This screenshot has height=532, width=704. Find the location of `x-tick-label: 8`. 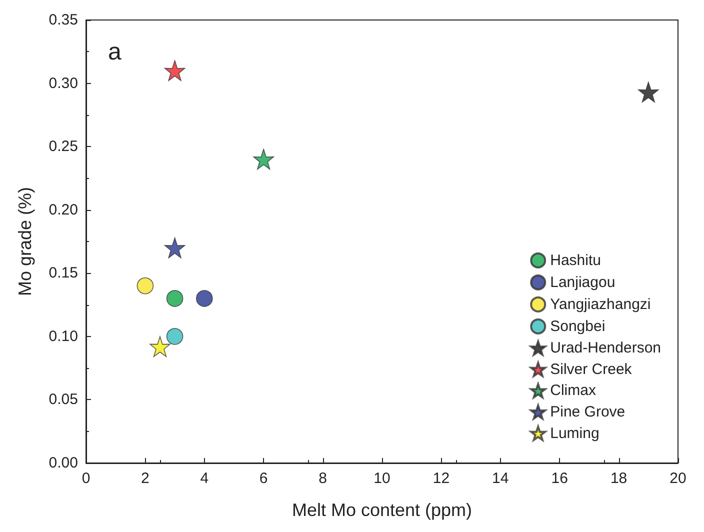

x-tick-label: 8 is located at coordinates (322, 478).